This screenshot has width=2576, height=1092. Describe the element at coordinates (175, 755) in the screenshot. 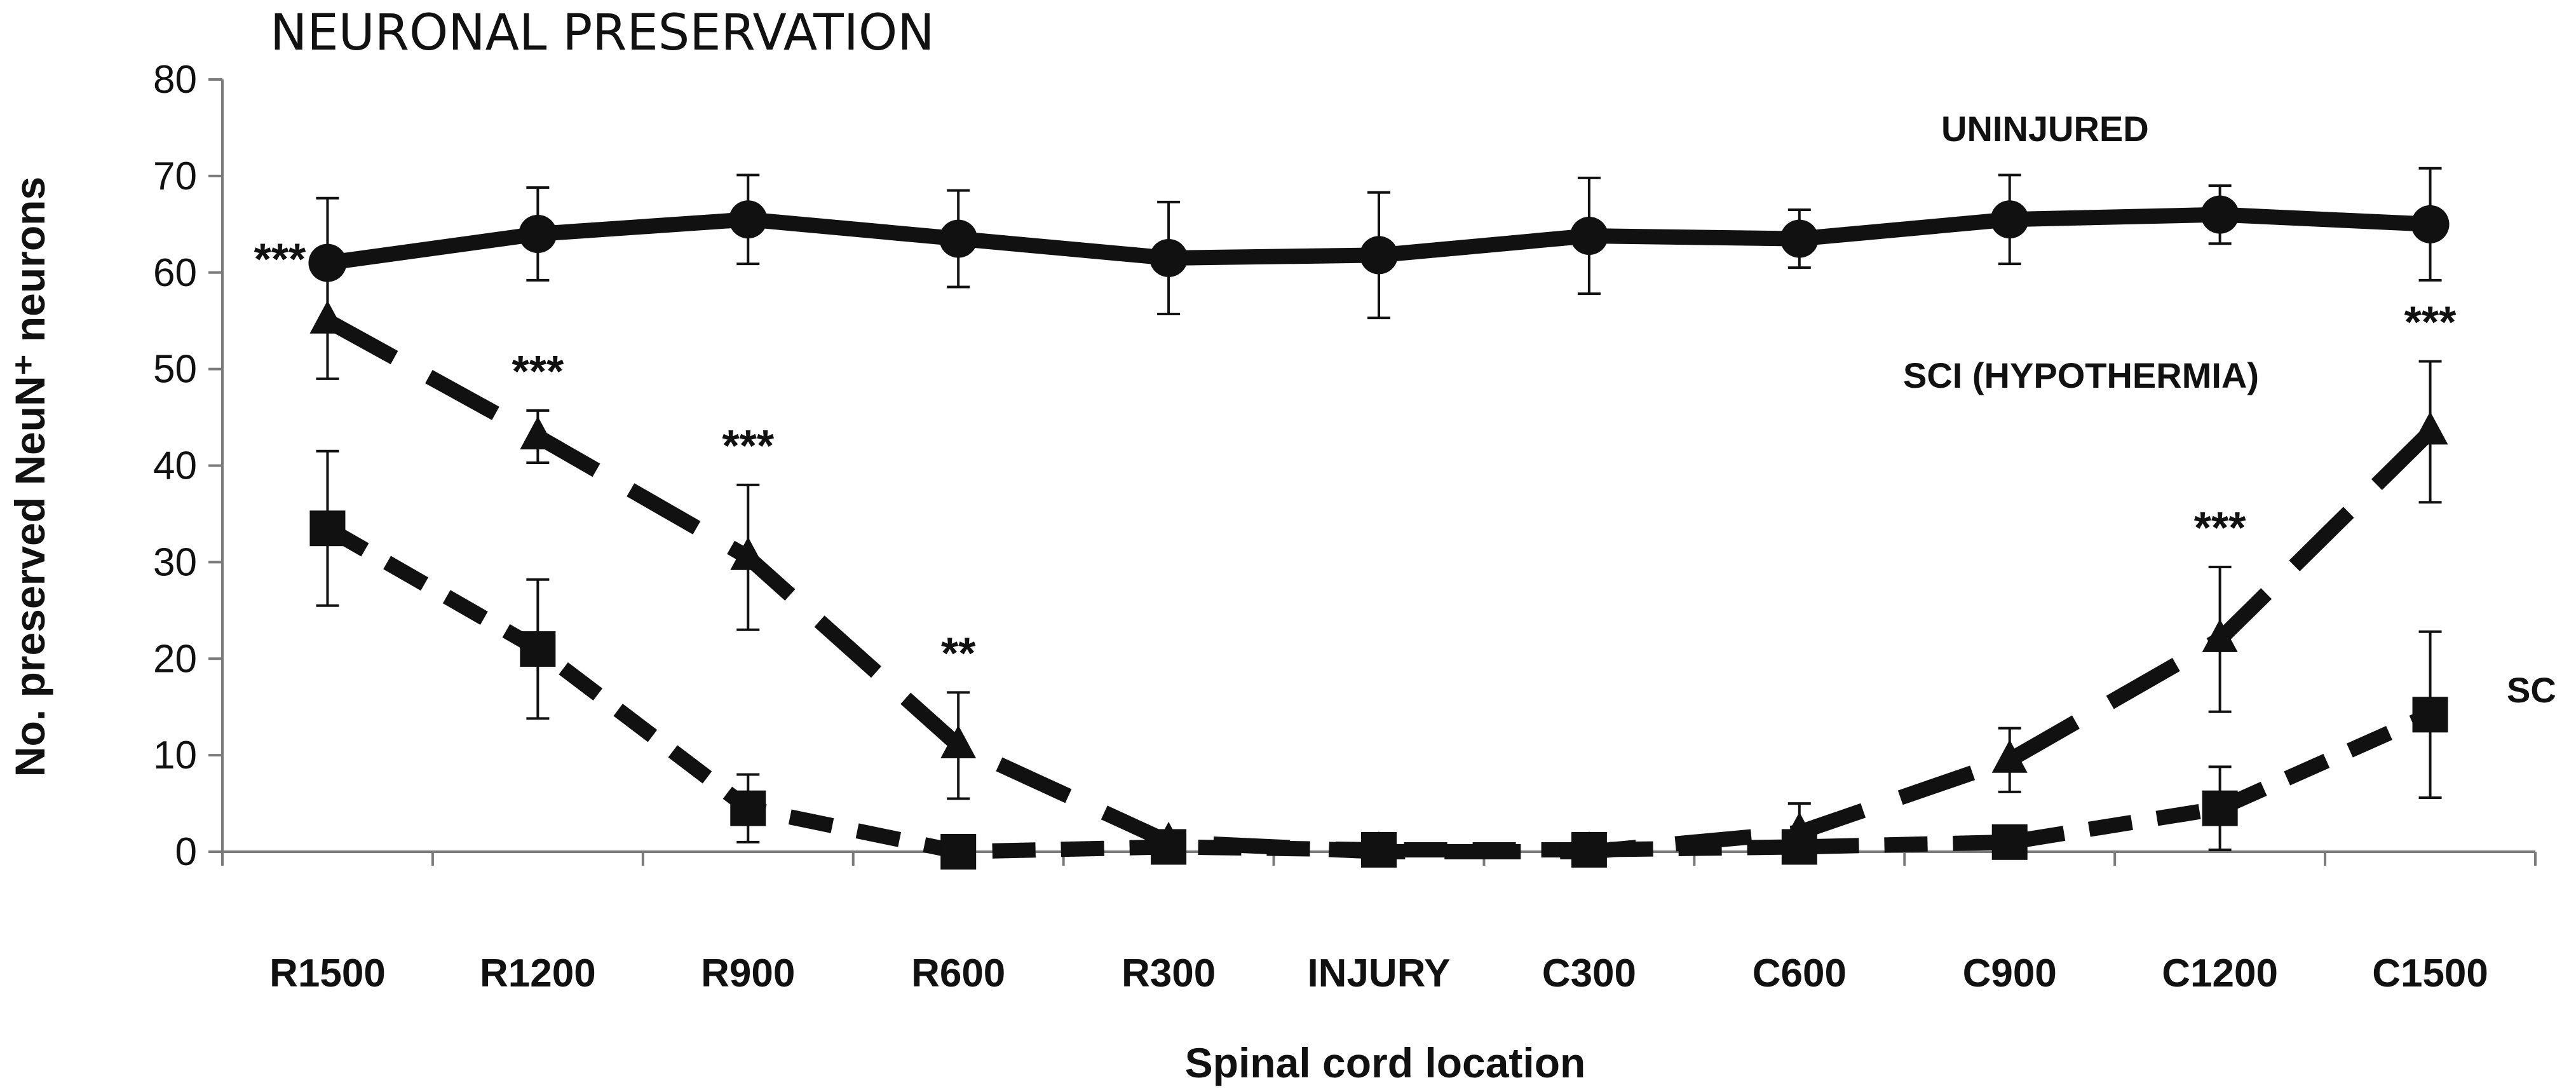

I see `y-tick-label: 10` at that location.